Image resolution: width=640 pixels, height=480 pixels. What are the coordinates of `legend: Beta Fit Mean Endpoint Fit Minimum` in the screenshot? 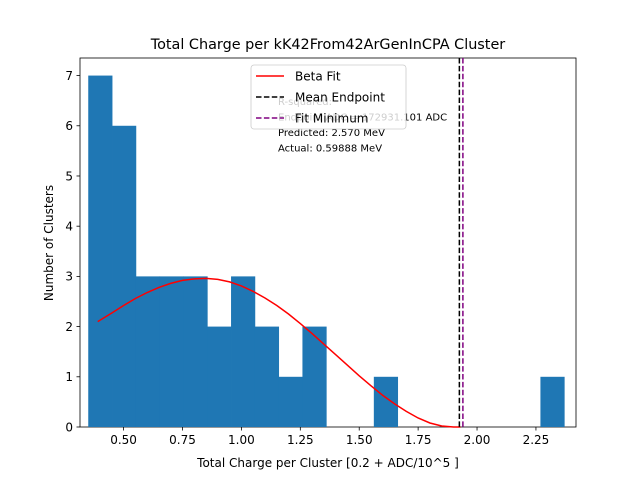 It's located at (328, 97).